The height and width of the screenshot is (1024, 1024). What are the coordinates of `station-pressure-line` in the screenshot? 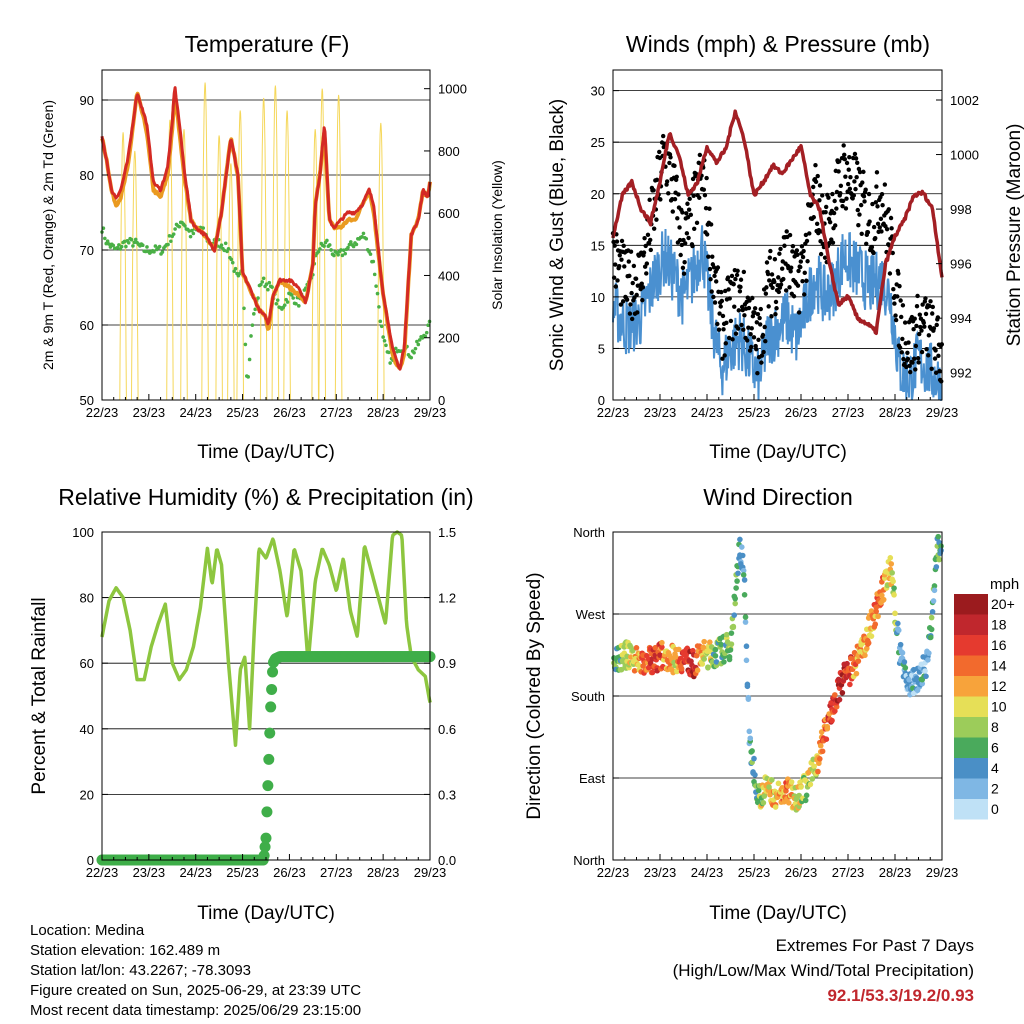 It's located at (777, 222).